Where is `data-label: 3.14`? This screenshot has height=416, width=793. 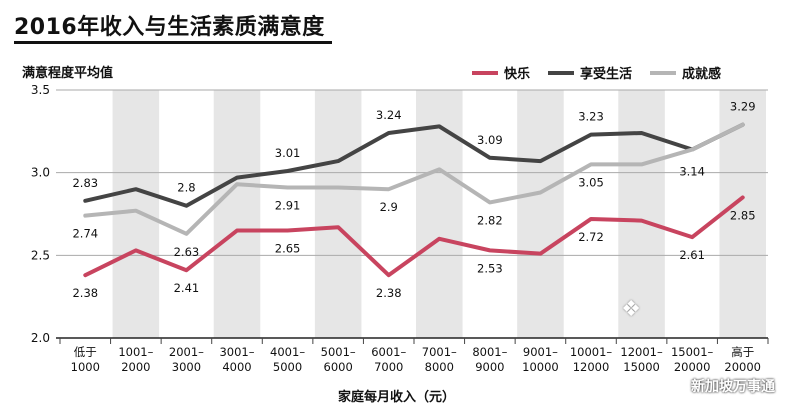 data-label: 3.14 is located at coordinates (692, 172).